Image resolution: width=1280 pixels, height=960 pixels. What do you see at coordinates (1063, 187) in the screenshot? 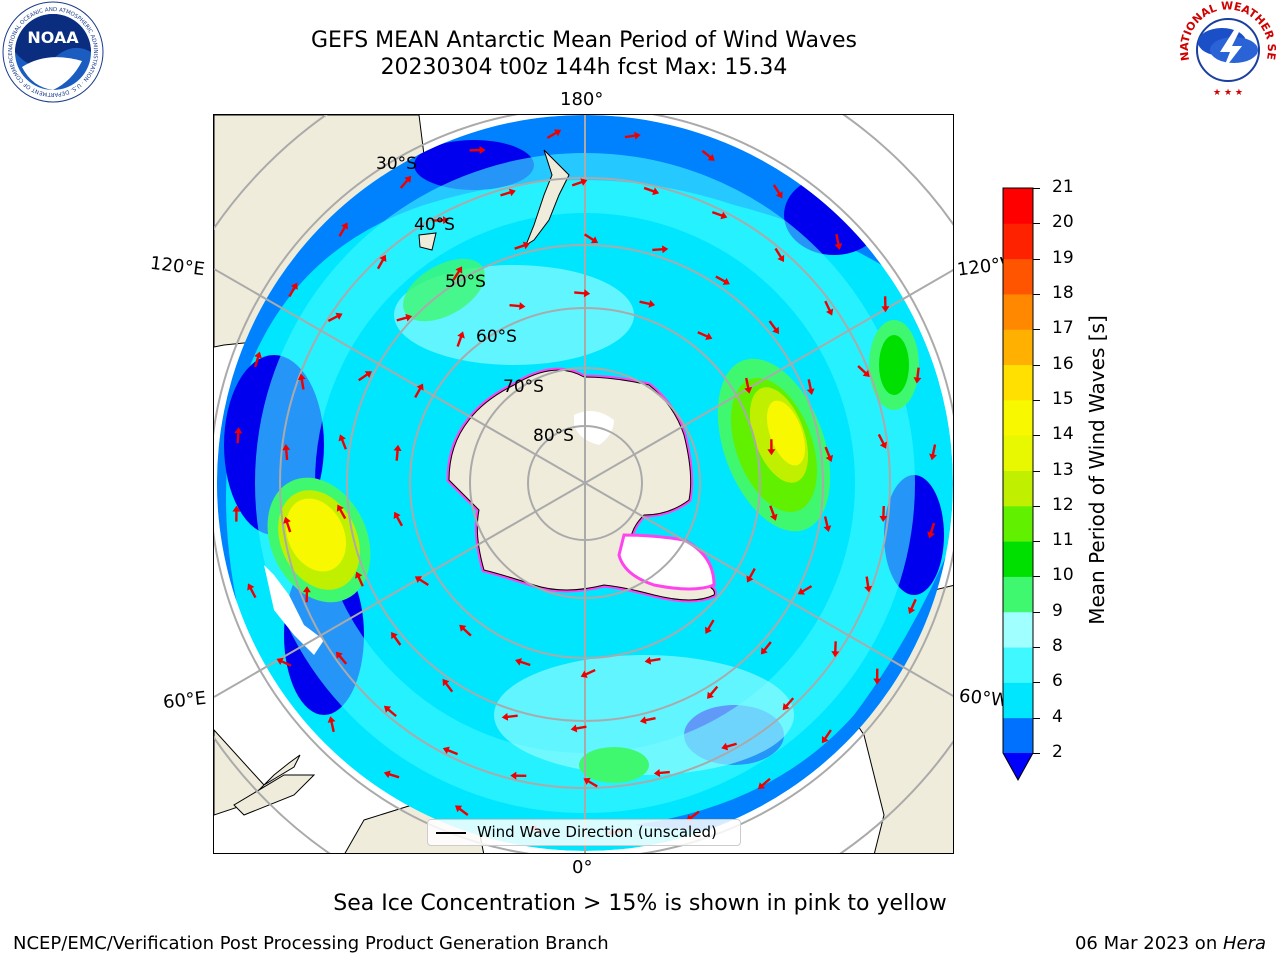
I see `colorbar-tick-label: 21` at bounding box center [1063, 187].